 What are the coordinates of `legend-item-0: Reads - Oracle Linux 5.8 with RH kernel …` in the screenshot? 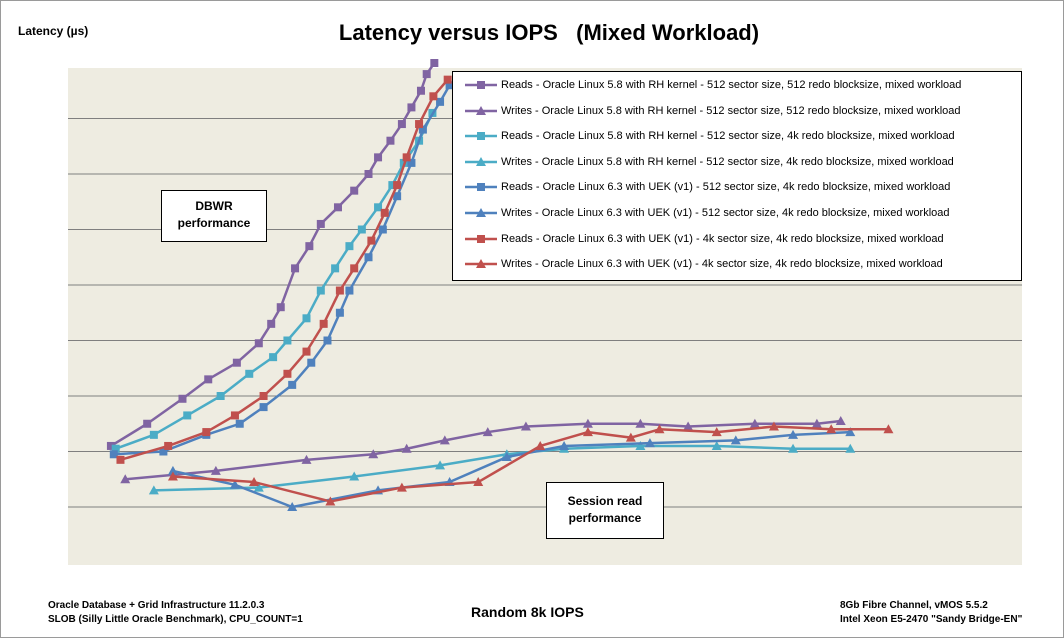 It's located at (712, 85).